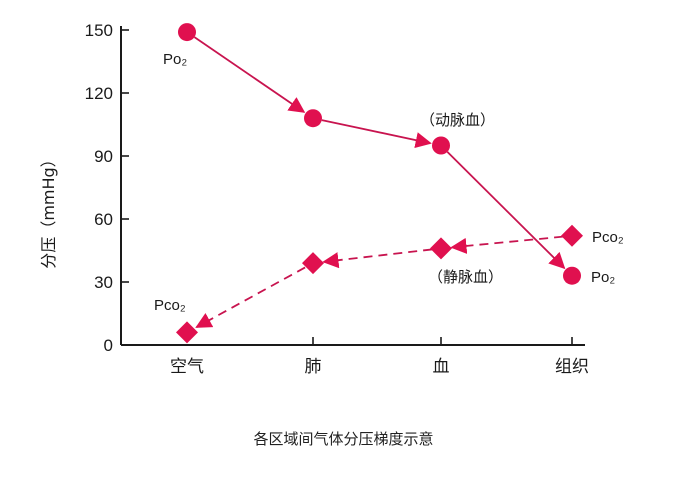 The image size is (687, 479). I want to click on x-category-label: 肺, so click(313, 367).